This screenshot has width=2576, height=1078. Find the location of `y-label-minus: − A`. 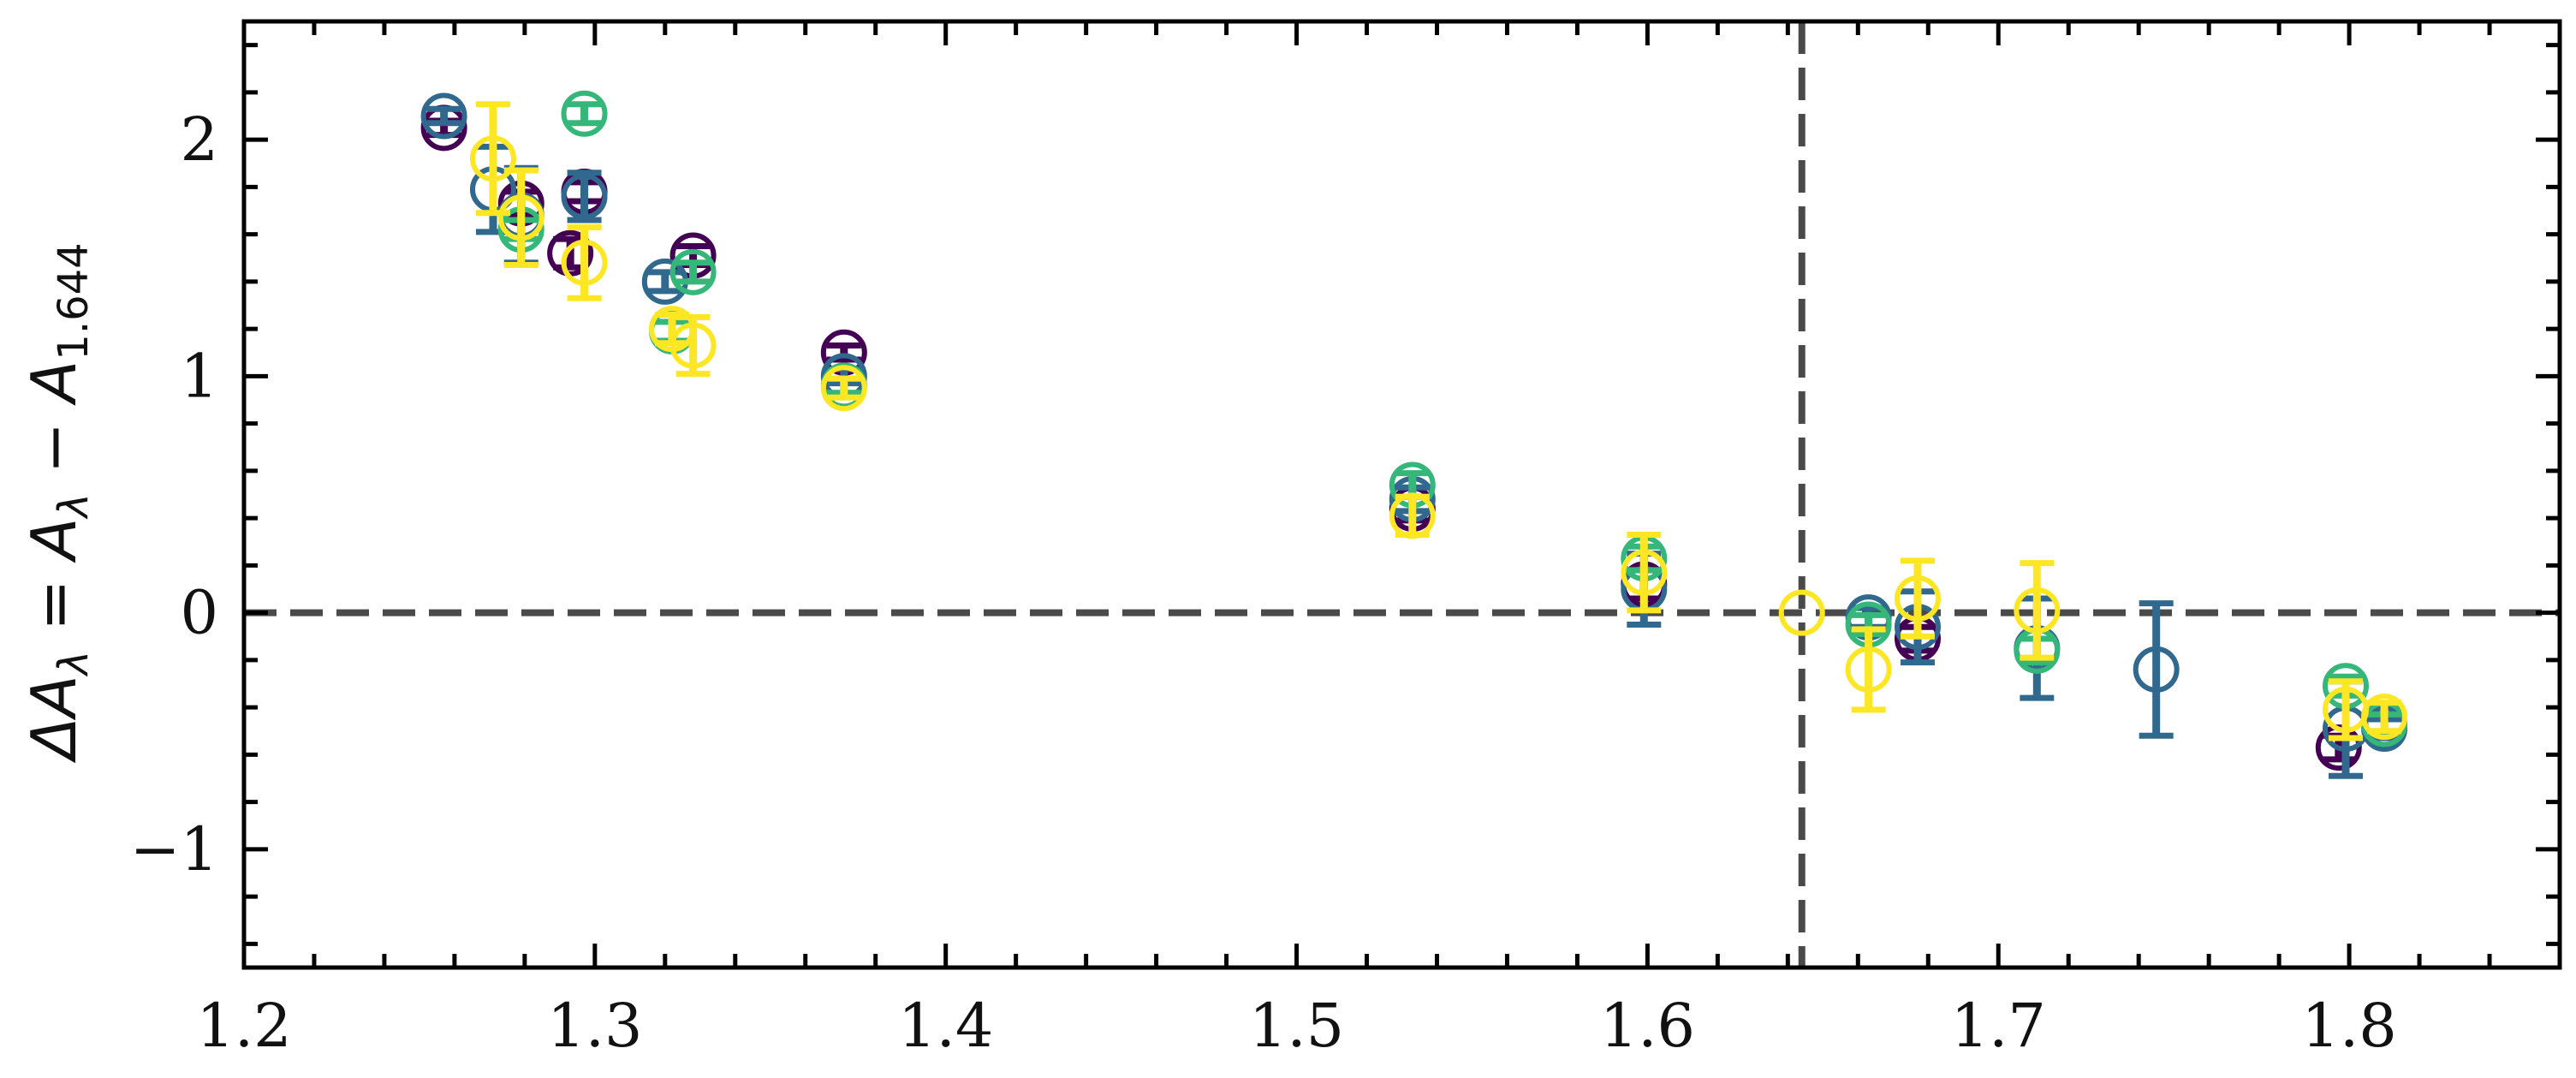

y-label-minus: − A is located at coordinates (54, 427).